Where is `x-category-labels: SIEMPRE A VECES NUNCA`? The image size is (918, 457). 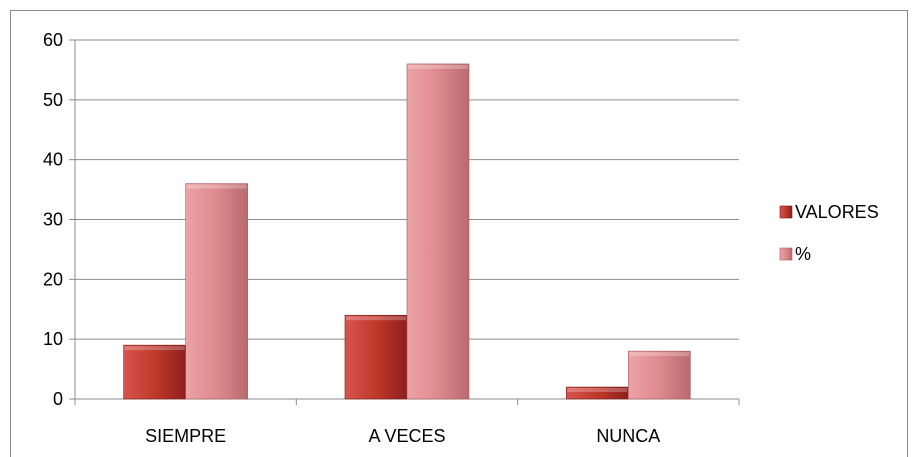 x-category-labels: SIEMPRE A VECES NUNCA is located at coordinates (402, 436).